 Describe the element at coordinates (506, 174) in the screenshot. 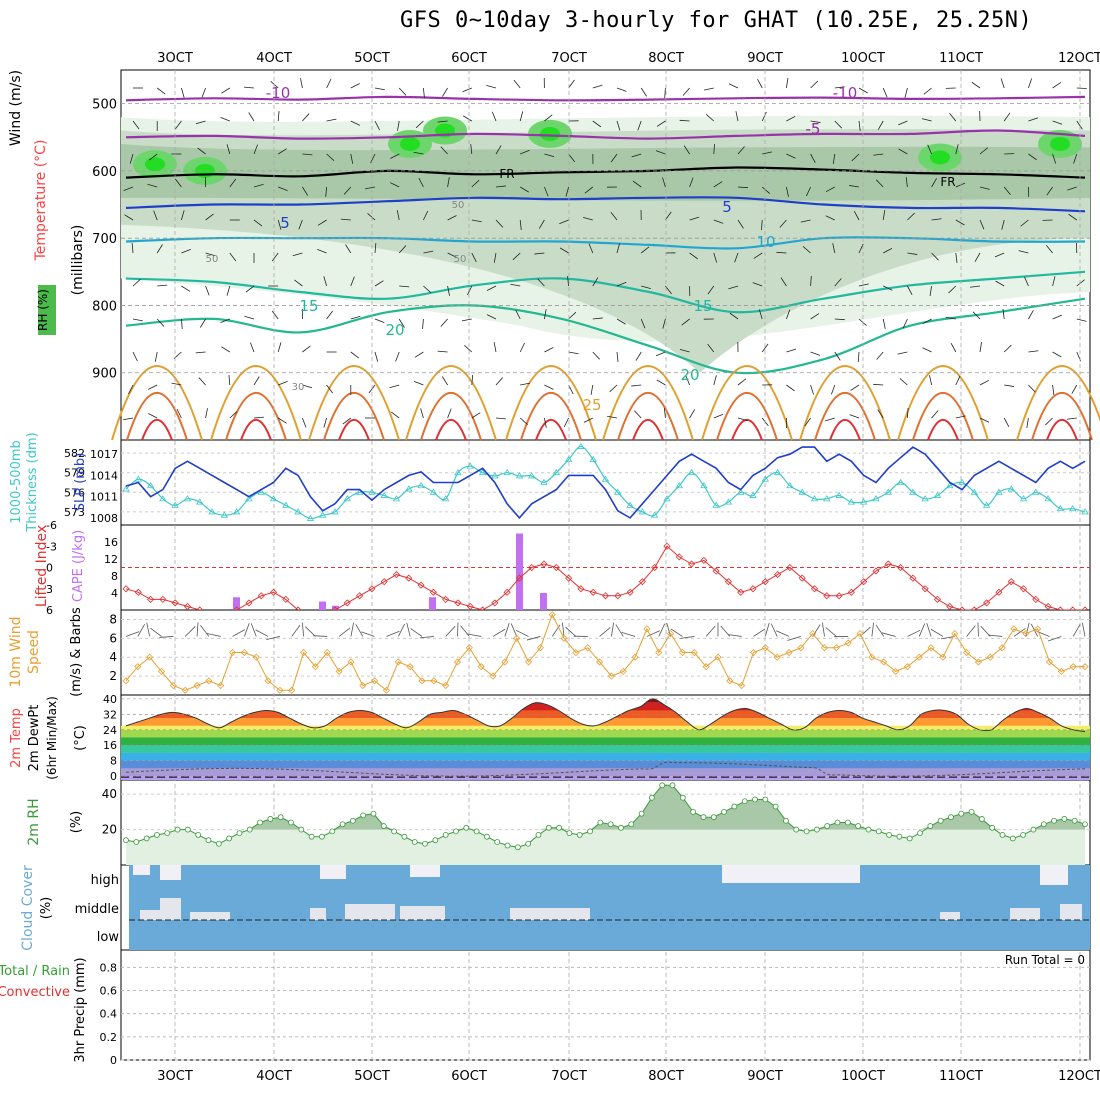

I see `isotherm-label: FR` at that location.